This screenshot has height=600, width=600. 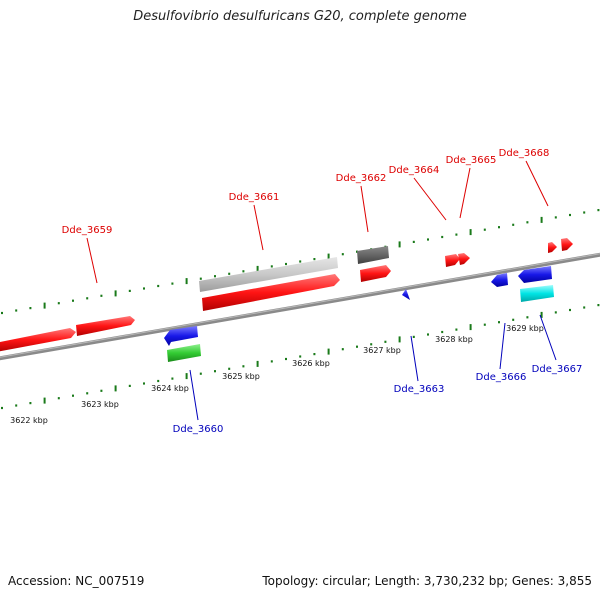 What do you see at coordinates (406, 294) in the screenshot?
I see `cds-feature-dde3663` at bounding box center [406, 294].